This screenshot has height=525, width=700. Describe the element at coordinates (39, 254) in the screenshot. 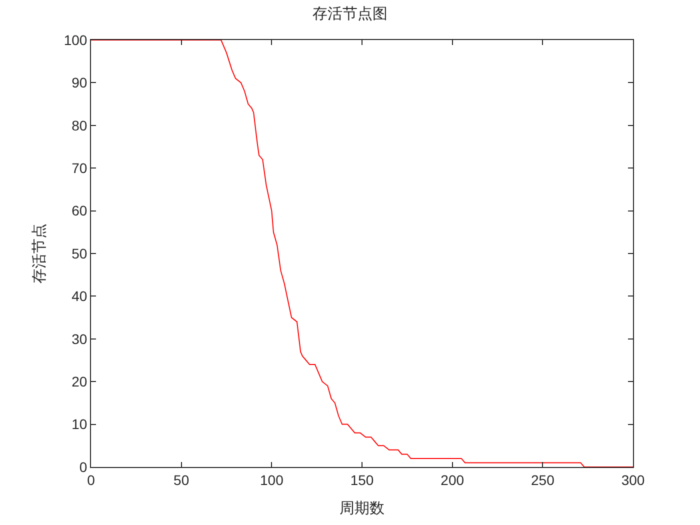

I see `y-axis-title: 存活节点` at that location.